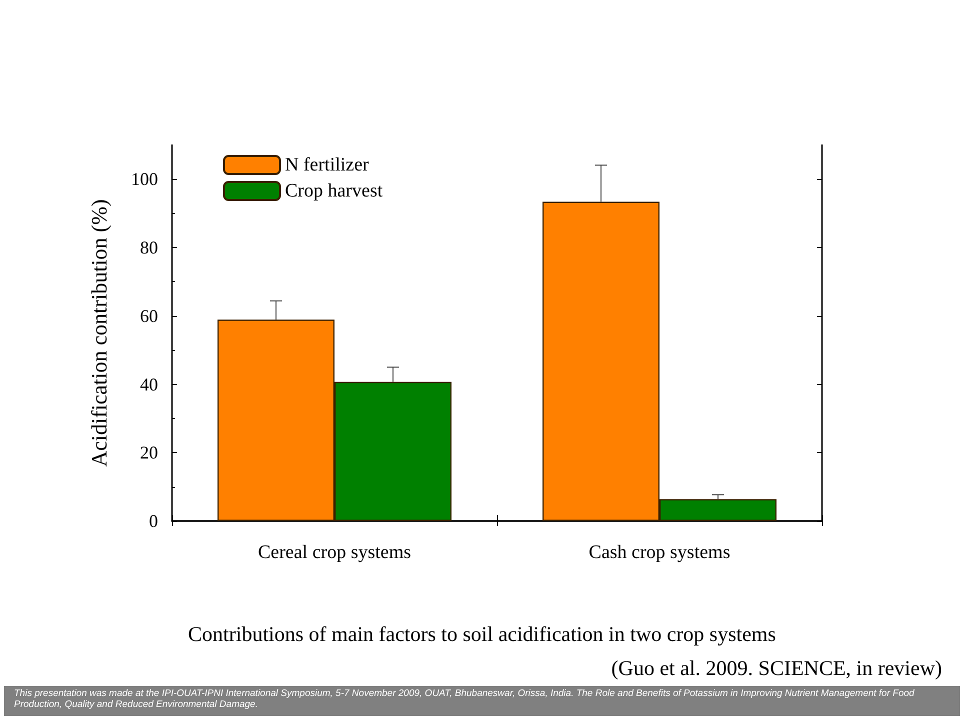  What do you see at coordinates (482, 634) in the screenshot?
I see `text: Contributions of main factors to soil acidification in two crop systems` at bounding box center [482, 634].